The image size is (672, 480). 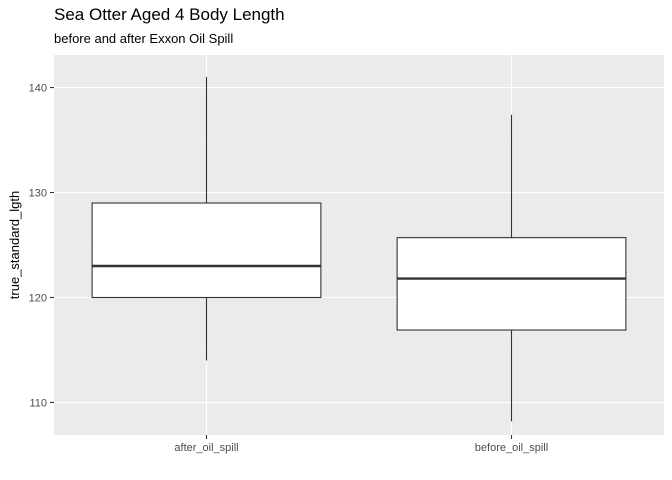 What do you see at coordinates (511, 448) in the screenshot?
I see `x-tick-label: before_oil_spill` at bounding box center [511, 448].